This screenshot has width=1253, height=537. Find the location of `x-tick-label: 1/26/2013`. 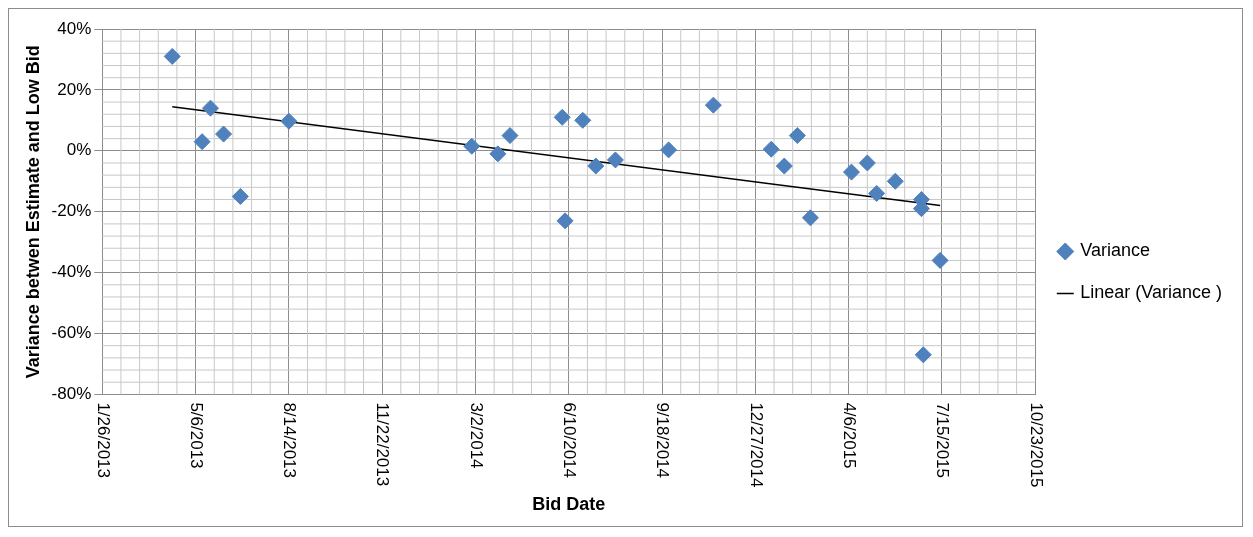

x-tick-label: 1/26/2013 is located at coordinates (103, 440).